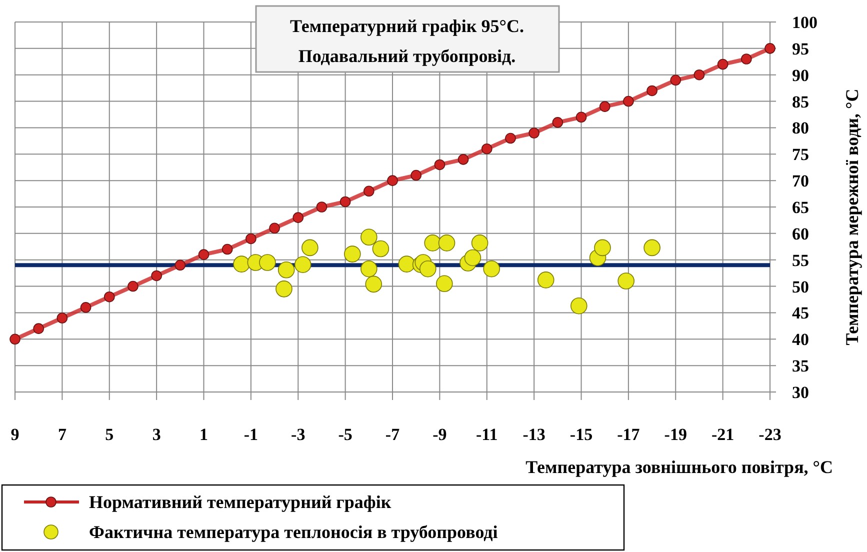 The width and height of the screenshot is (867, 552). What do you see at coordinates (800, 102) in the screenshot?
I see `y-tick-label: 85` at bounding box center [800, 102].